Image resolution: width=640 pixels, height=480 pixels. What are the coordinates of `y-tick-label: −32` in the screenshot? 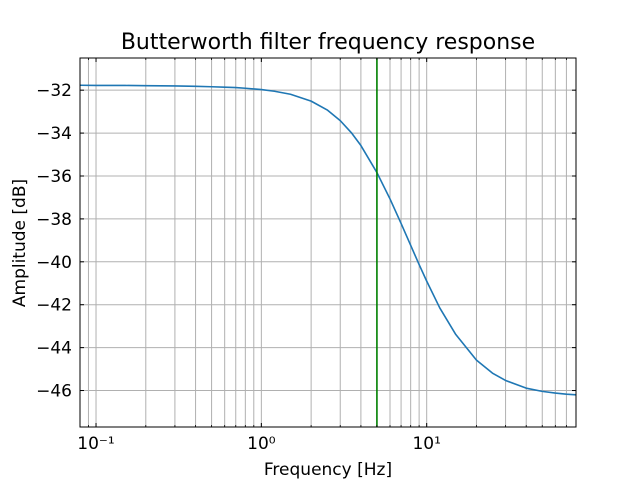 It's located at (54, 91).